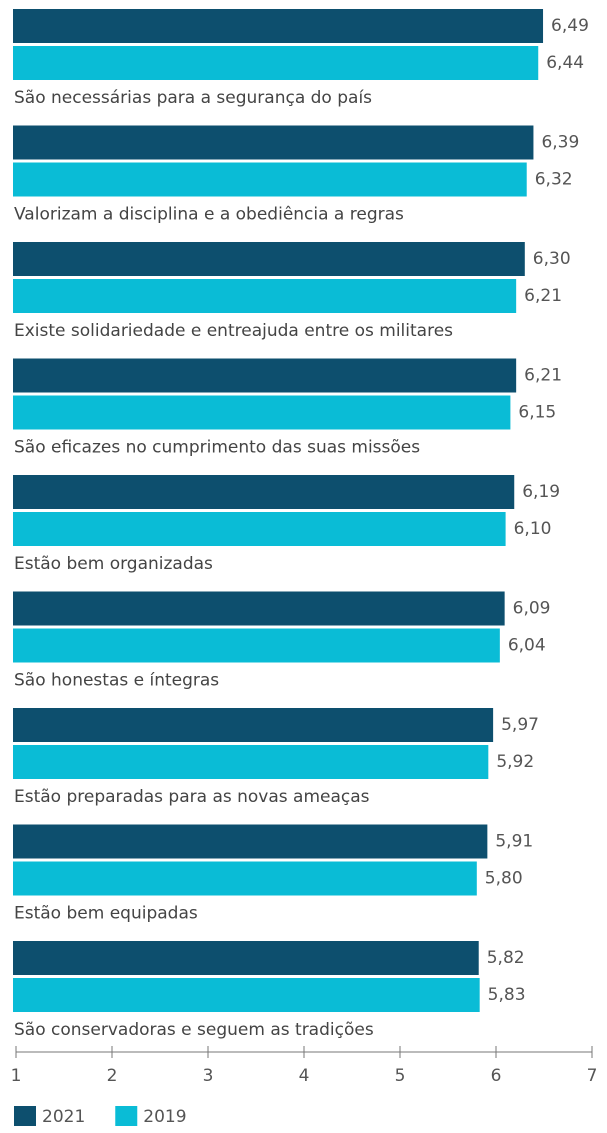  What do you see at coordinates (116, 681) in the screenshot?
I see `category-label: São honestas e íntegras` at bounding box center [116, 681].